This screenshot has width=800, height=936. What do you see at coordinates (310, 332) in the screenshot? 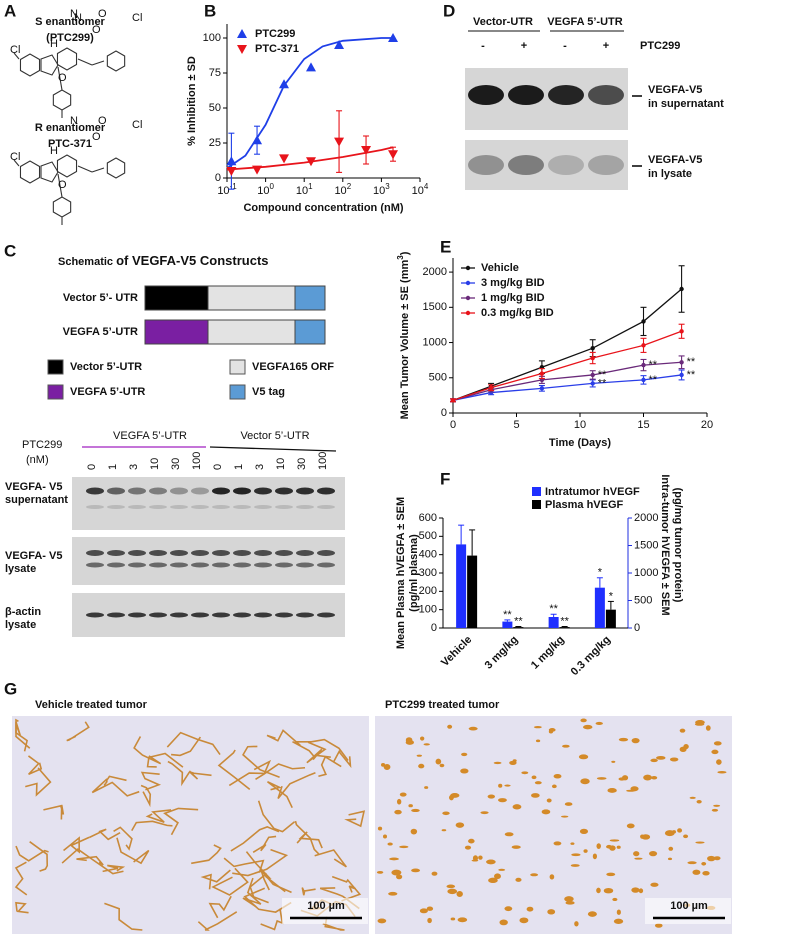
I see `construct-tag` at bounding box center [310, 332].